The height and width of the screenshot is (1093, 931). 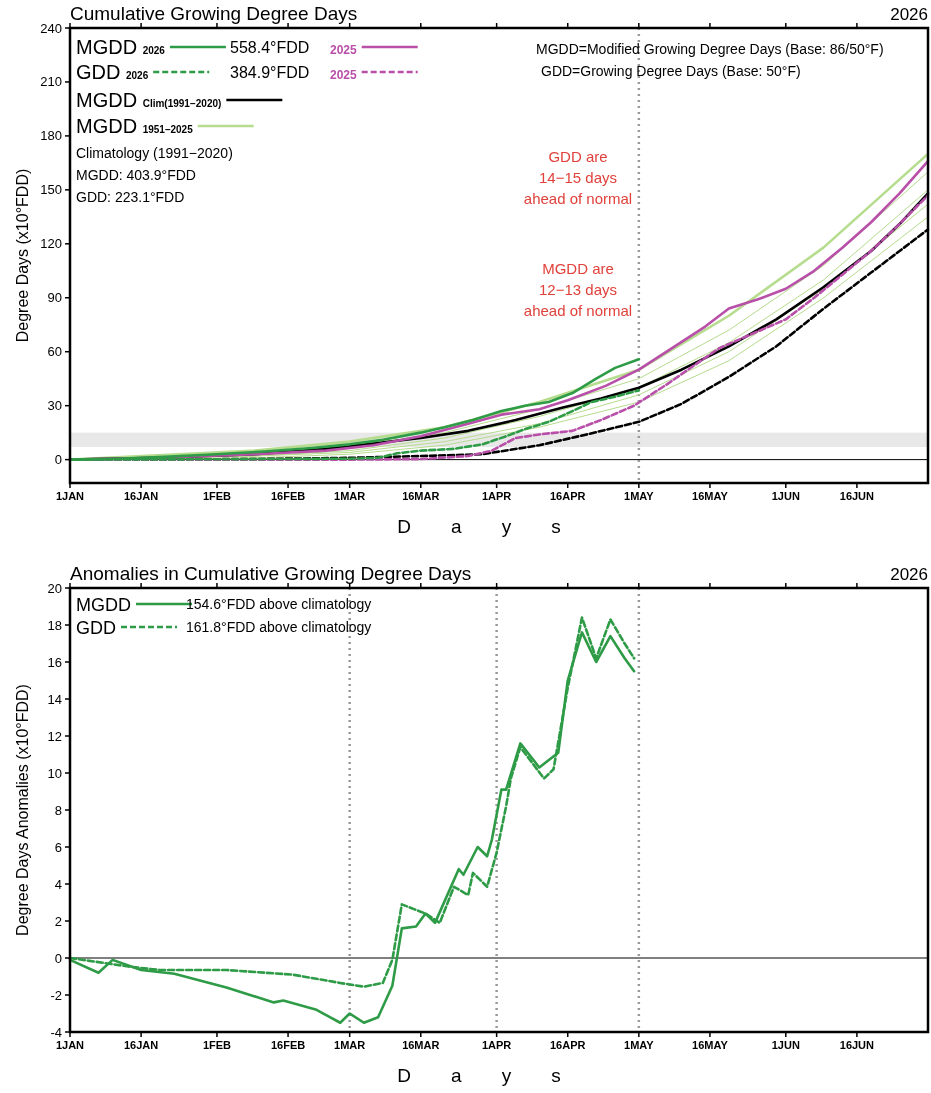 I want to click on y-tick-label: 4, so click(x=58, y=884).